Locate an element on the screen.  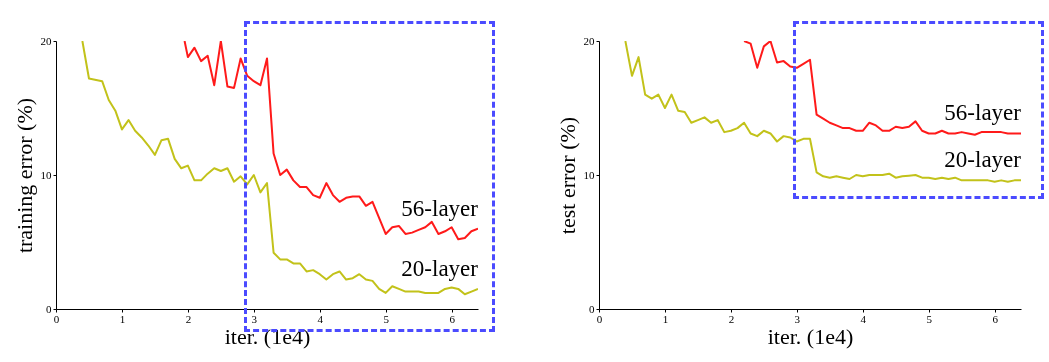
y-axis-title: test error (%) is located at coordinates (567, 175).